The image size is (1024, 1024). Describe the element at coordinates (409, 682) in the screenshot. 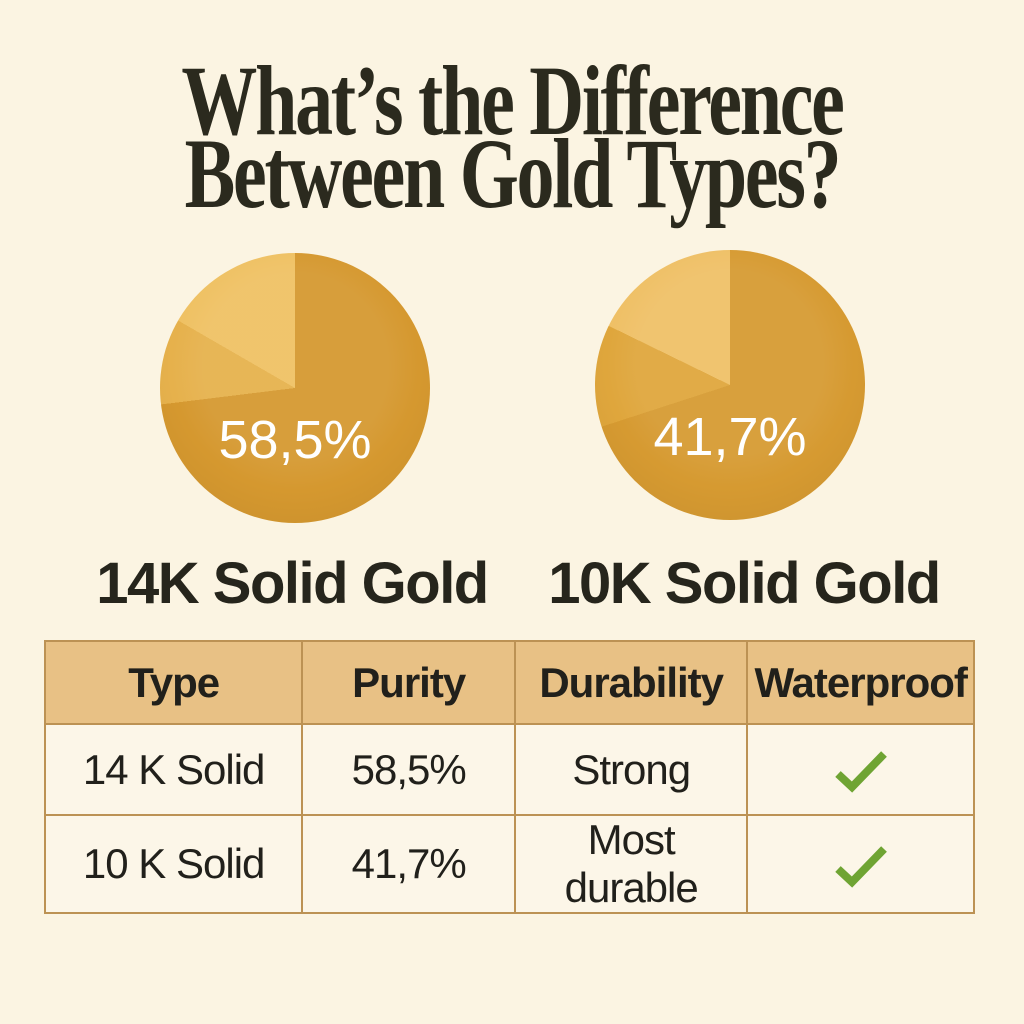

I see `header-cell-purity: Purity` at that location.